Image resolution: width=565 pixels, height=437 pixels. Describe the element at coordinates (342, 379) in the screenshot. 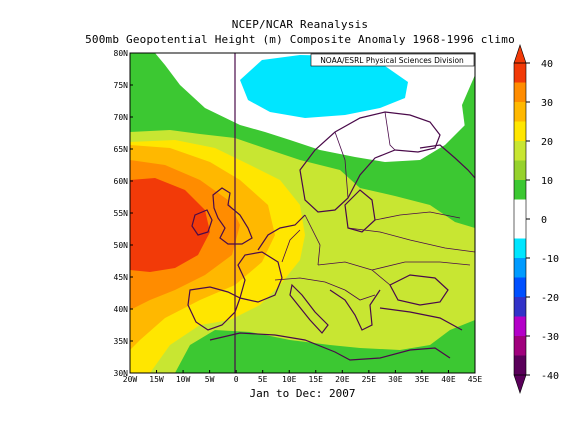

I see `longitude-label: 20E` at that location.